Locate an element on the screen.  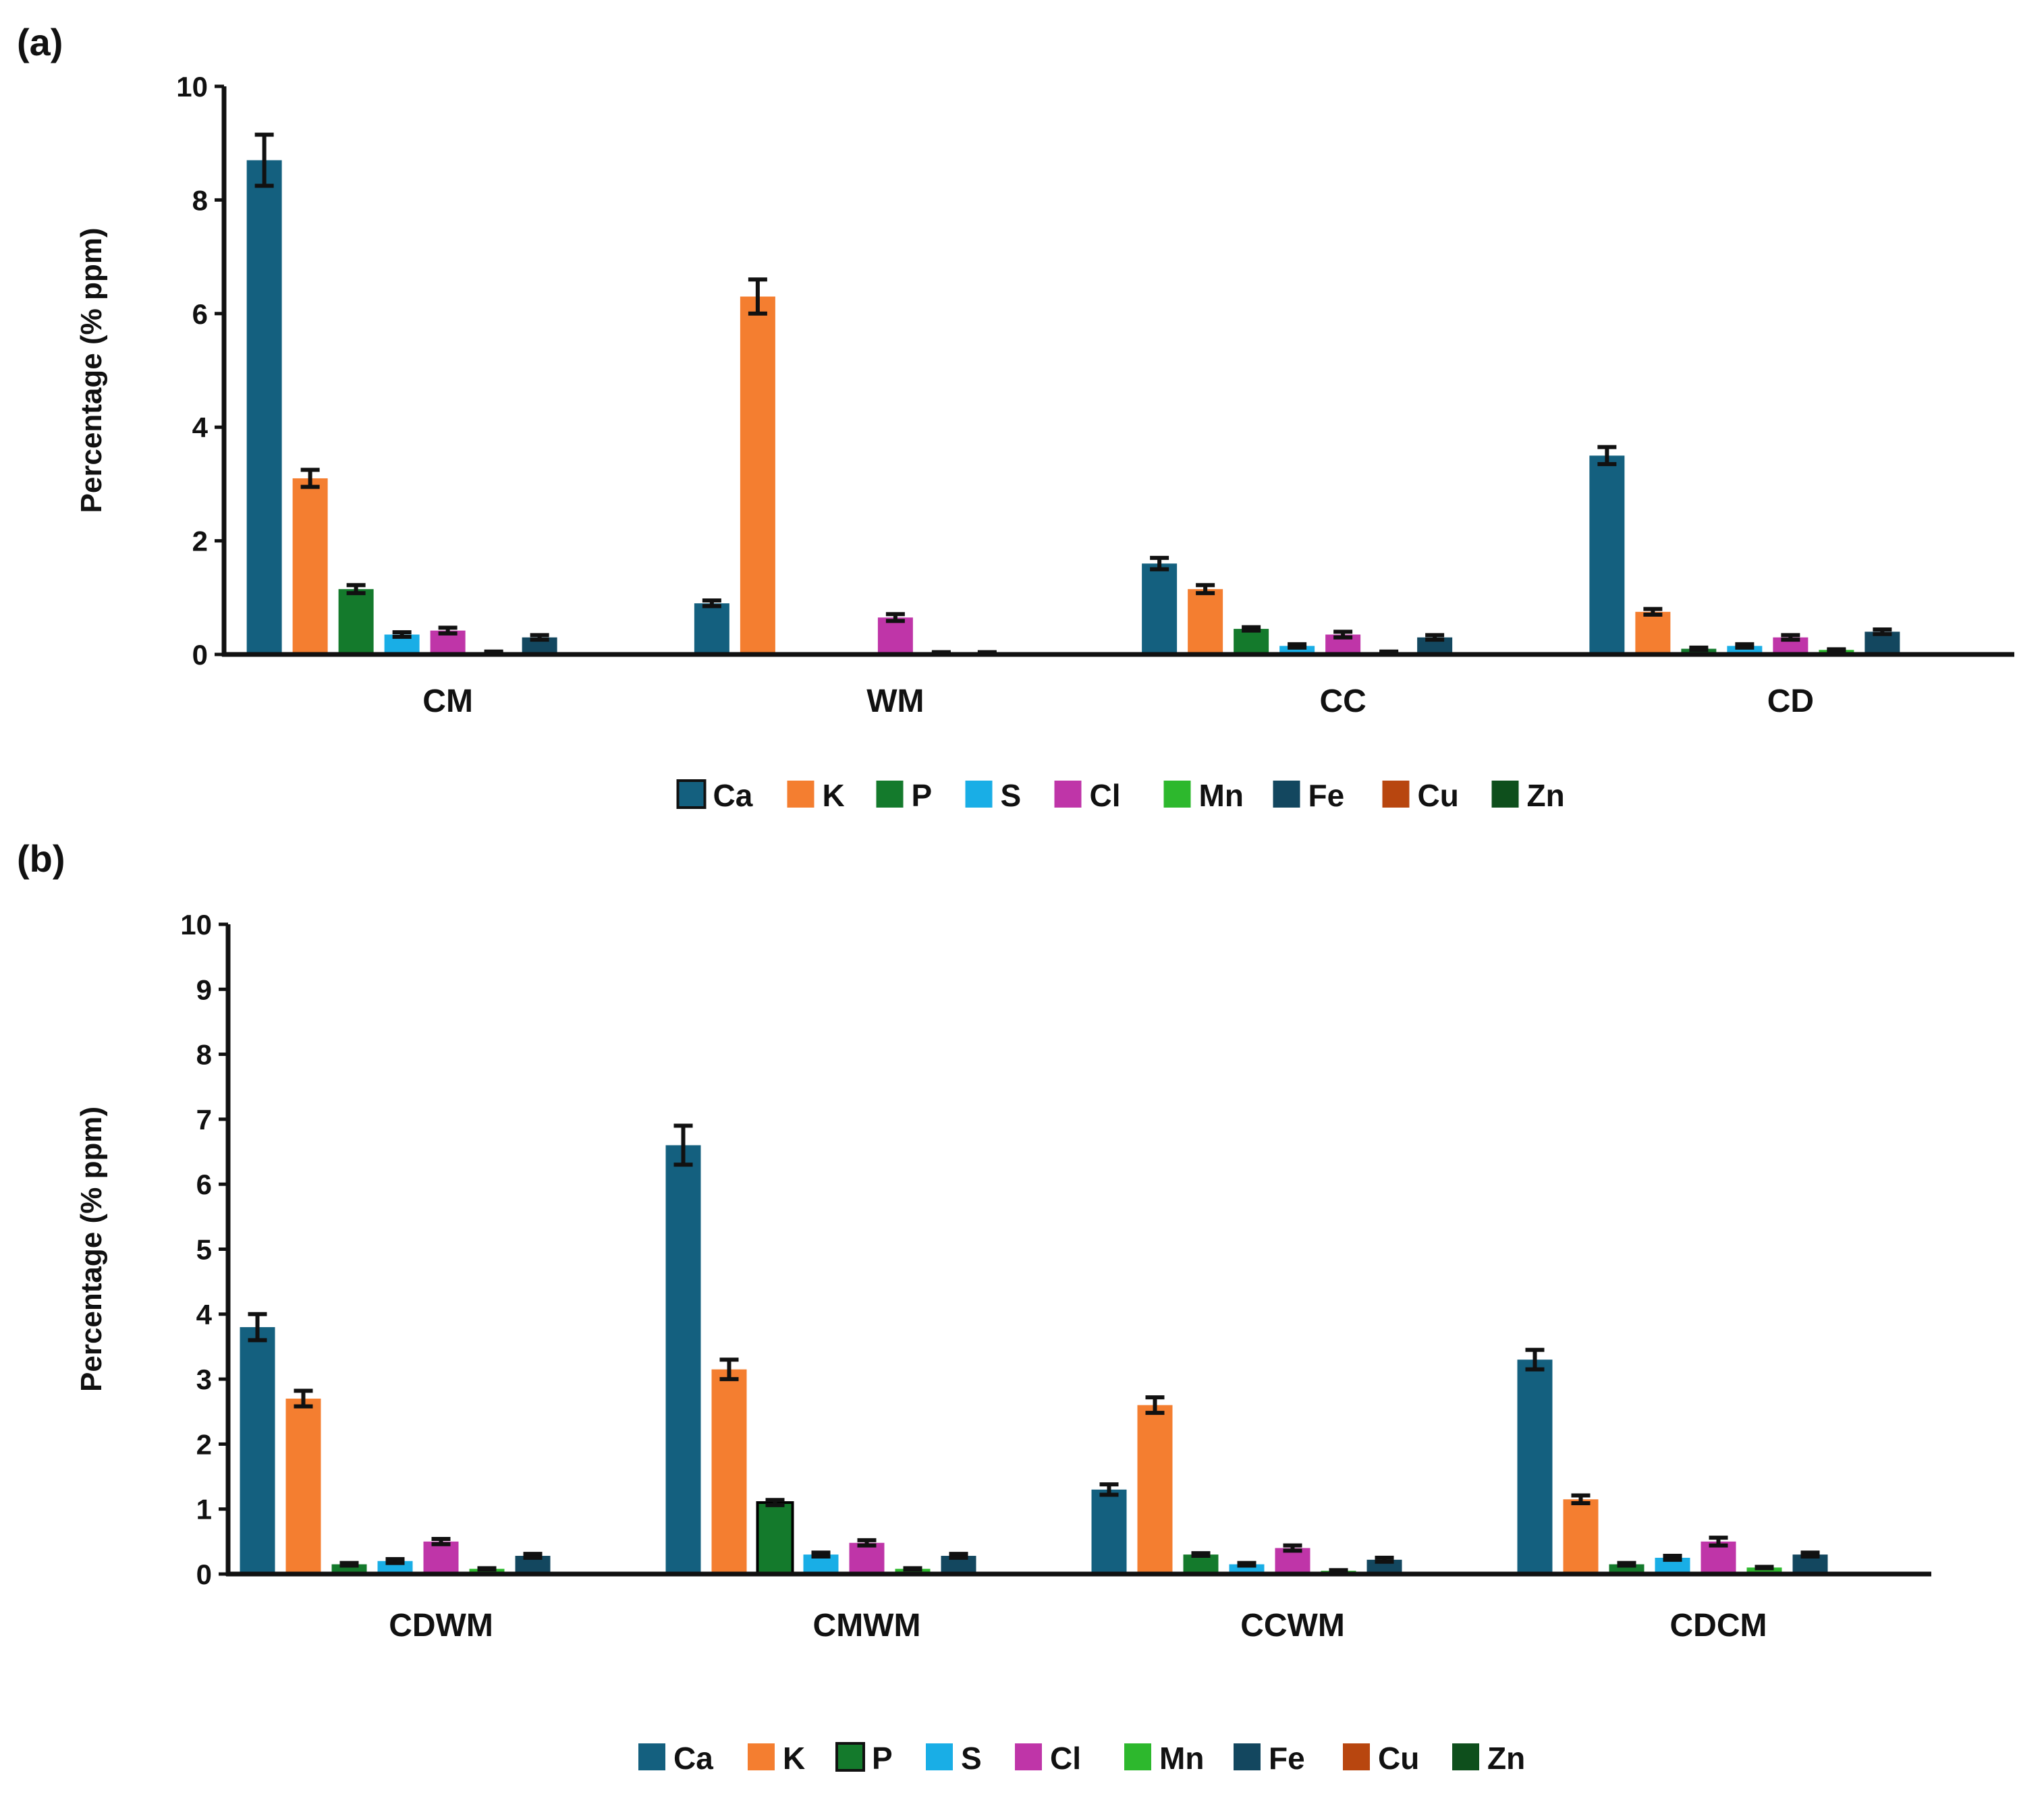
legend: Ca K P S Cl Mn Fe Cu Zn is located at coordinates (1120, 795).